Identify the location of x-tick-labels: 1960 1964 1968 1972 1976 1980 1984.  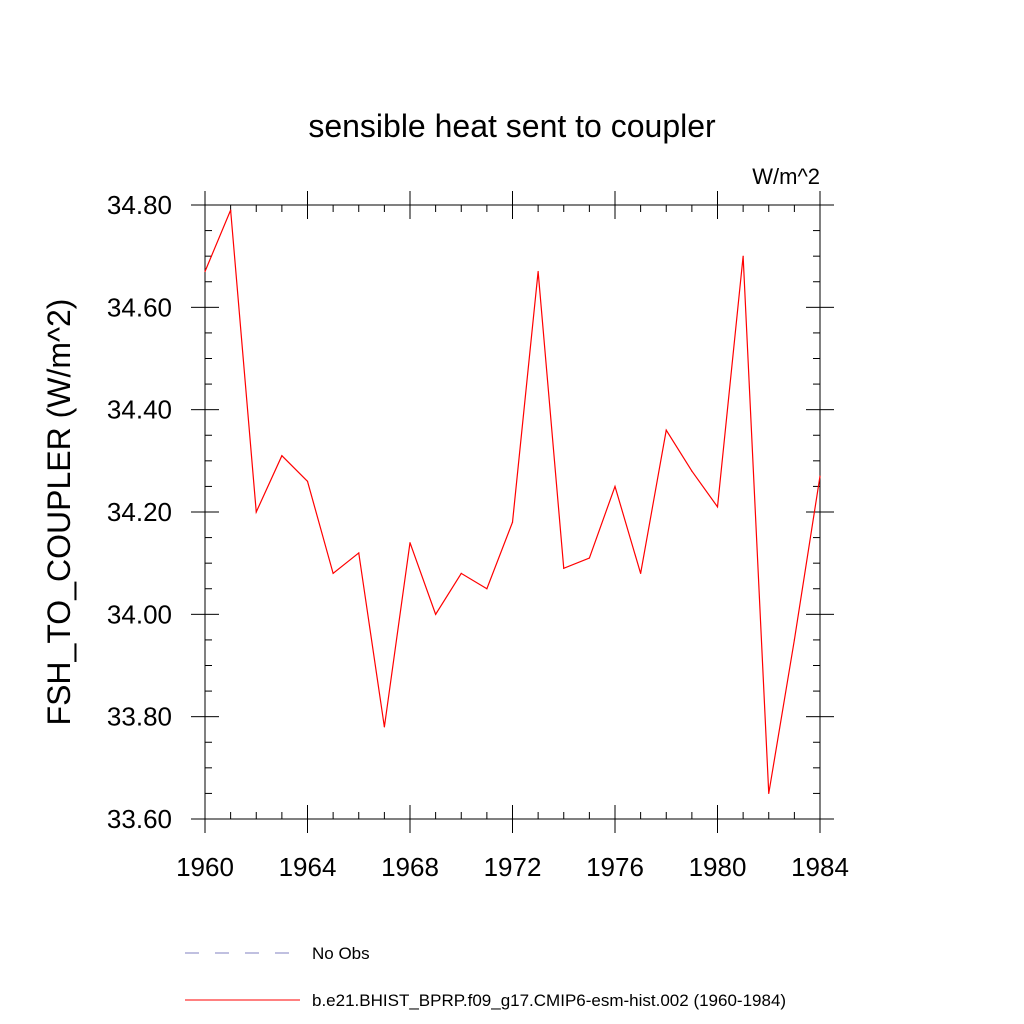
(512, 867).